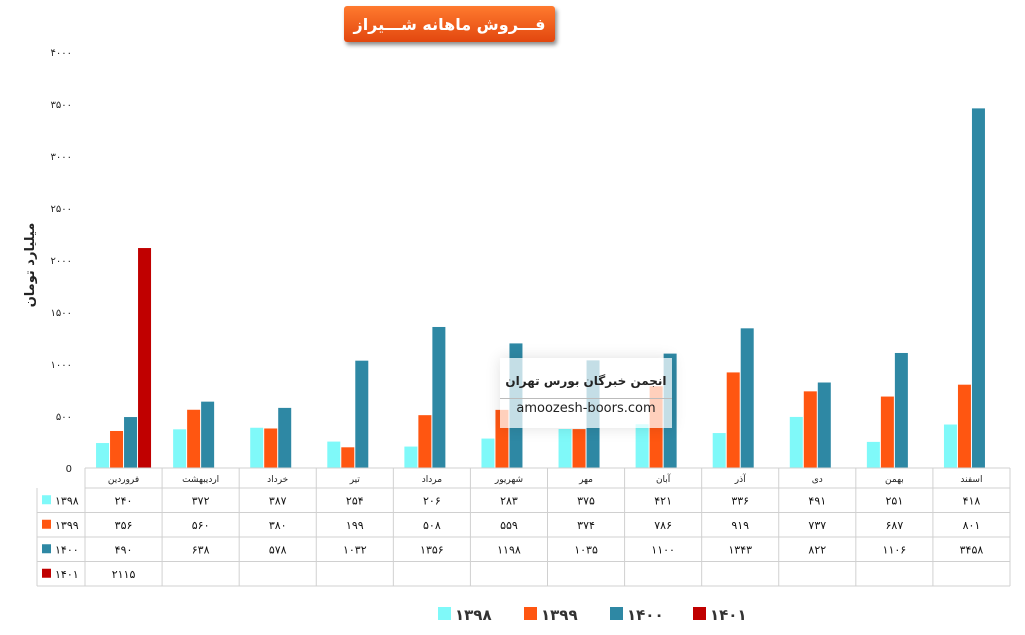 The width and height of the screenshot is (1025, 635). Describe the element at coordinates (201, 500) in the screenshot. I see `data-cell: ۳۷۲` at that location.